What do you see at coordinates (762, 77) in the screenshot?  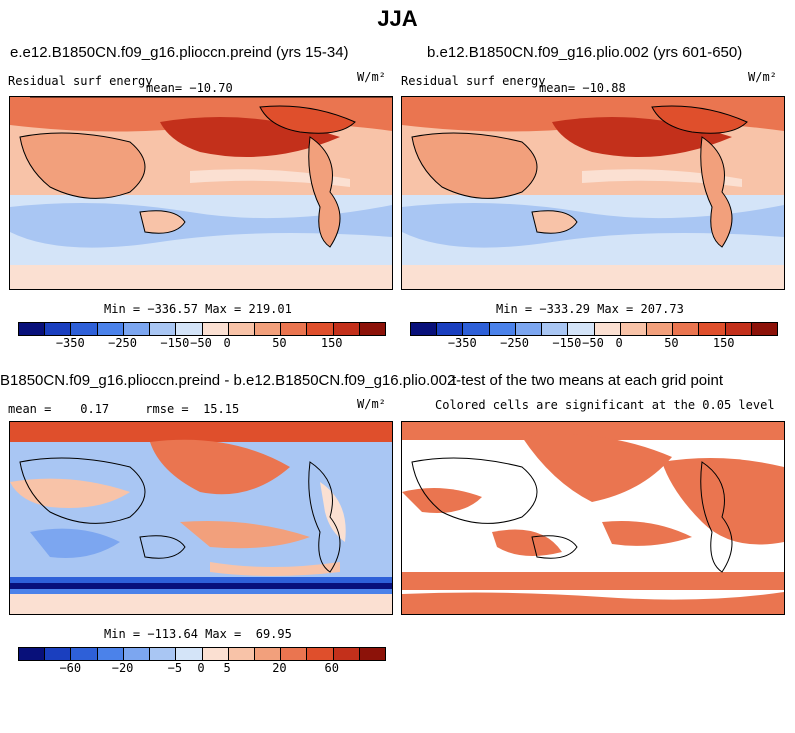 I see `units-label-plio: W/m²` at bounding box center [762, 77].